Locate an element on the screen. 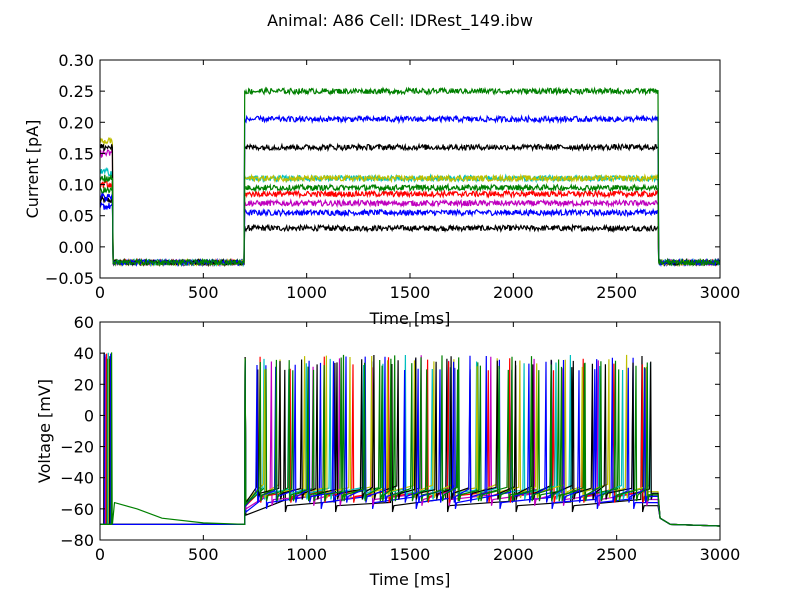 This screenshot has height=600, width=800. voltage-x-axis-label: Time [ms] is located at coordinates (410, 579).